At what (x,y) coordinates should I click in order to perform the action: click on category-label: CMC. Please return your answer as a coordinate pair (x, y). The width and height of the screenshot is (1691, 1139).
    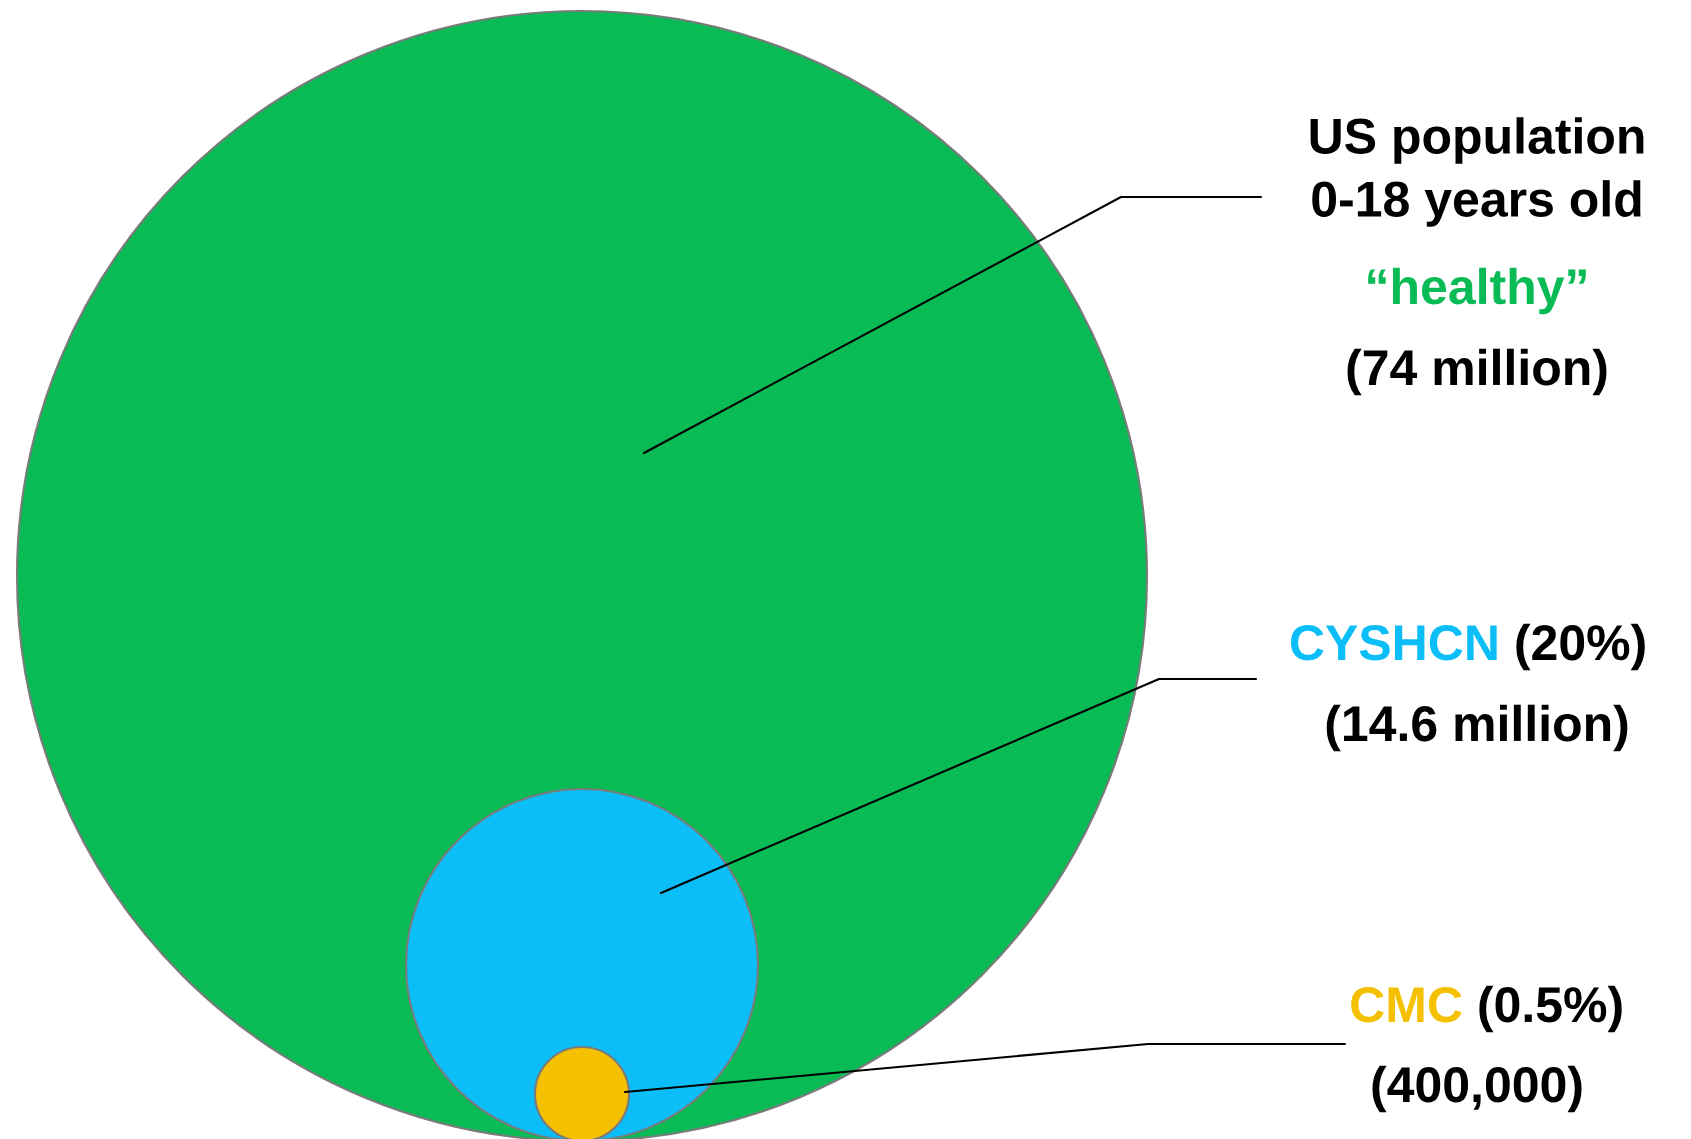
    Looking at the image, I should click on (1406, 1005).